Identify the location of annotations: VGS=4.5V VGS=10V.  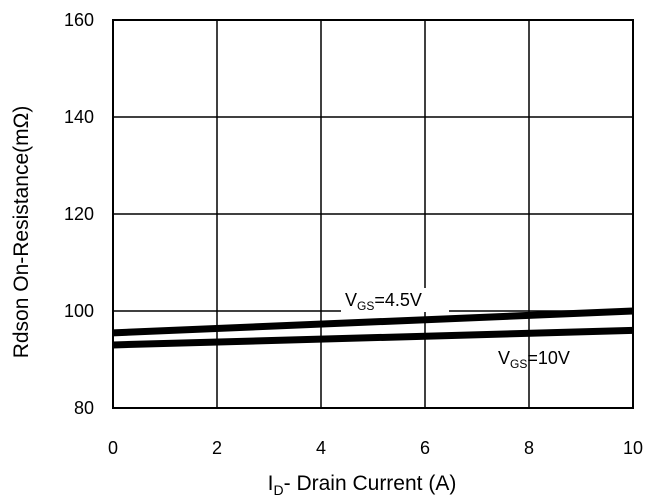
(455, 329).